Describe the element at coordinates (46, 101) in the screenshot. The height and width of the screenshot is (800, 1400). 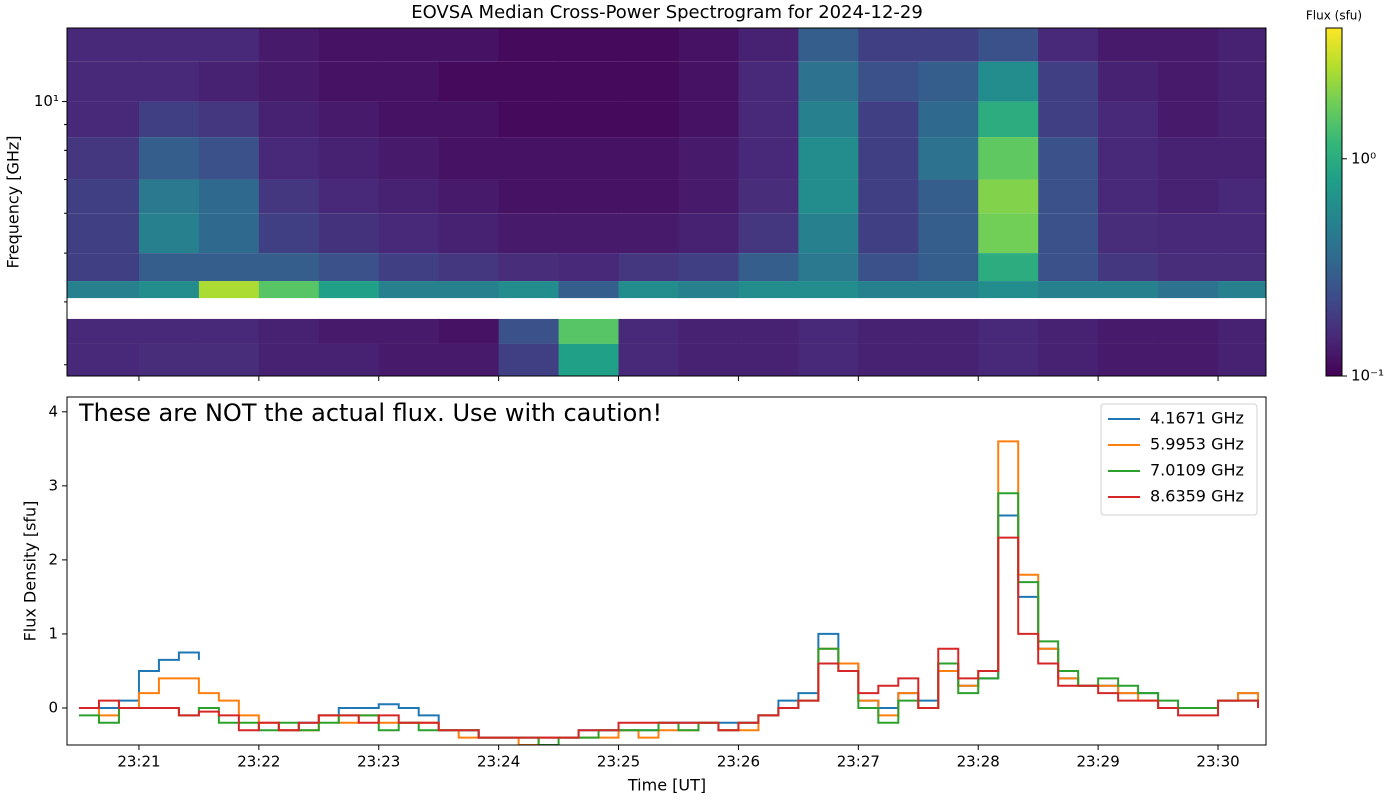
I see `y-tick-label: 10¹` at that location.